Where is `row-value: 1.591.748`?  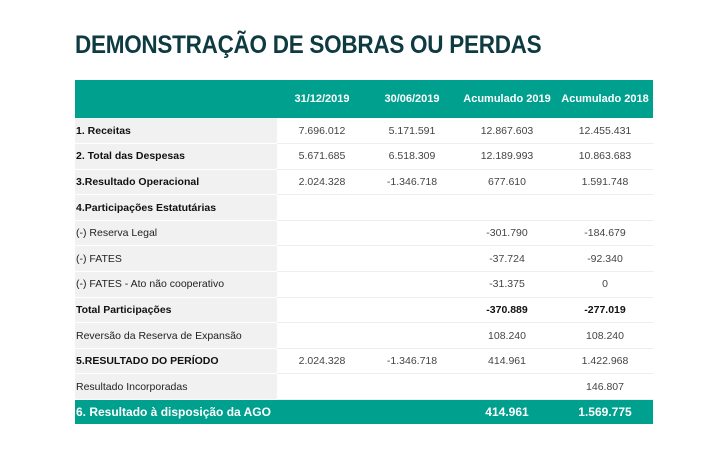 row-value: 1.591.748 is located at coordinates (605, 182).